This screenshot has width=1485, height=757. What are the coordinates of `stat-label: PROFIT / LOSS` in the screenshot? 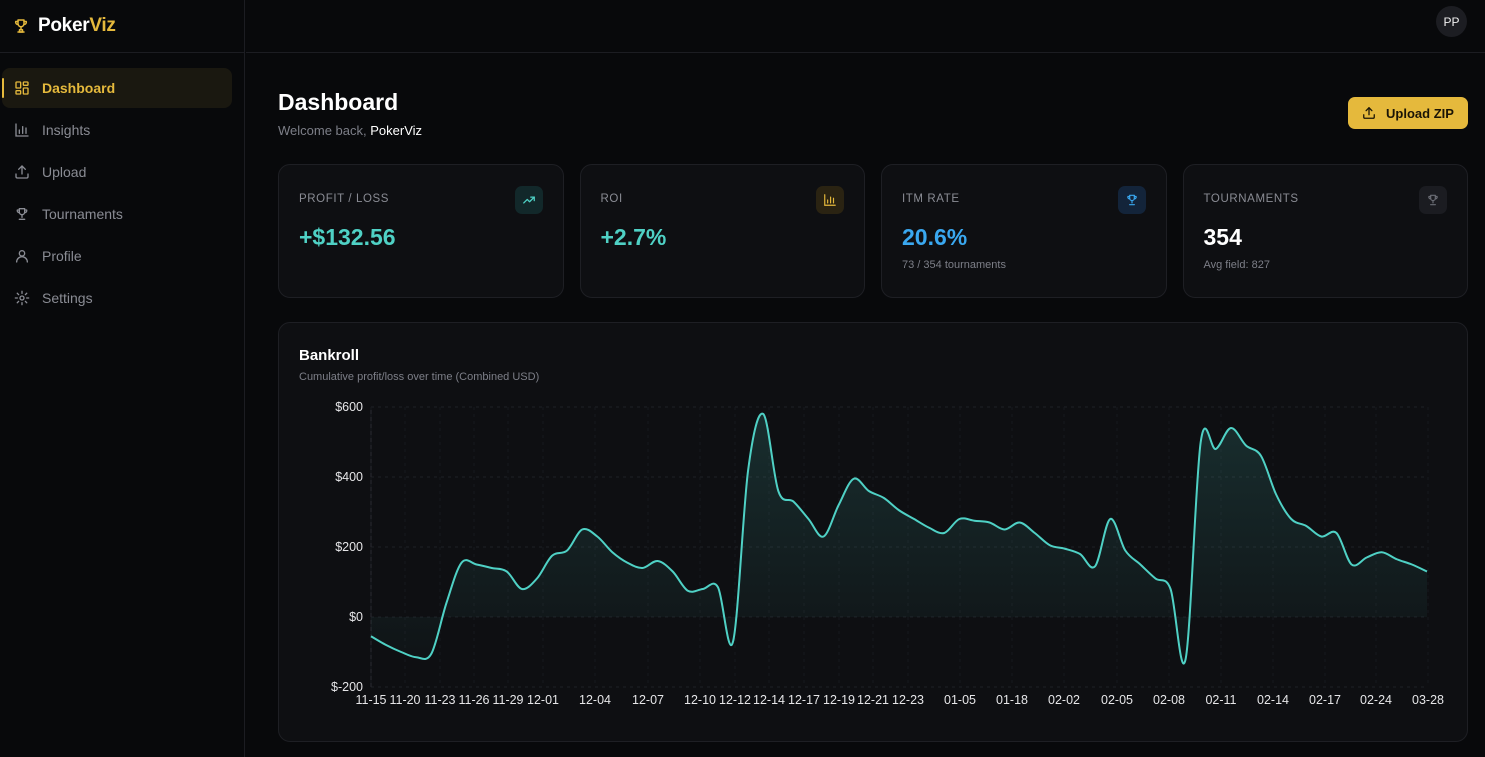 It's located at (344, 199).